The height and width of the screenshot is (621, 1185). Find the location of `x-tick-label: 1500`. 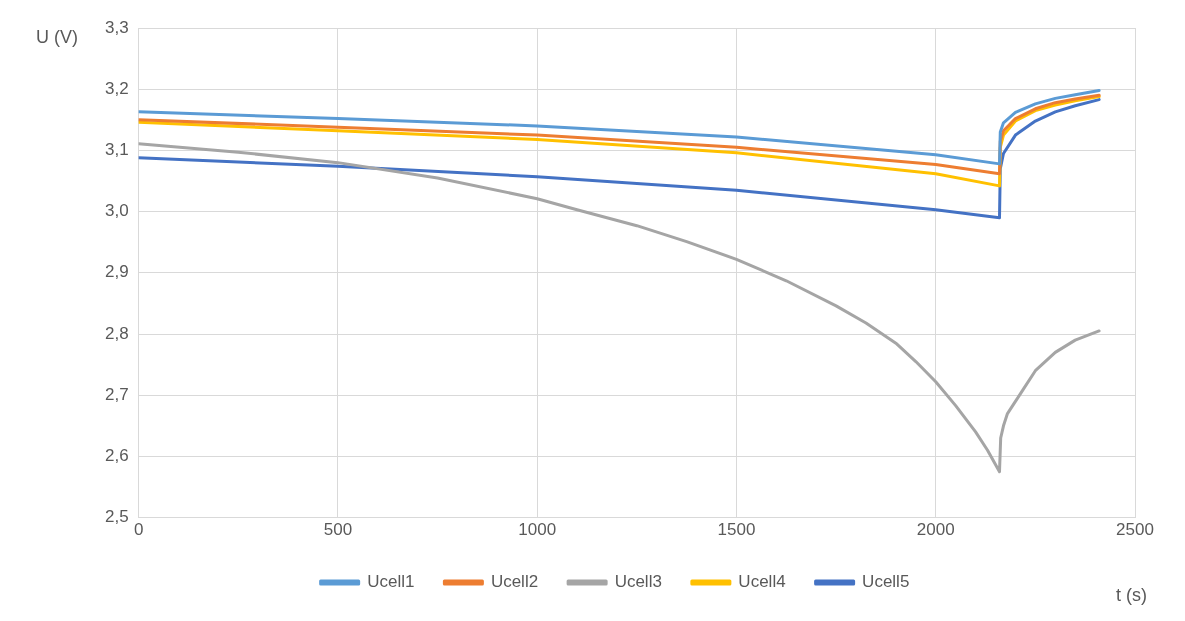

x-tick-label: 1500 is located at coordinates (736, 530).